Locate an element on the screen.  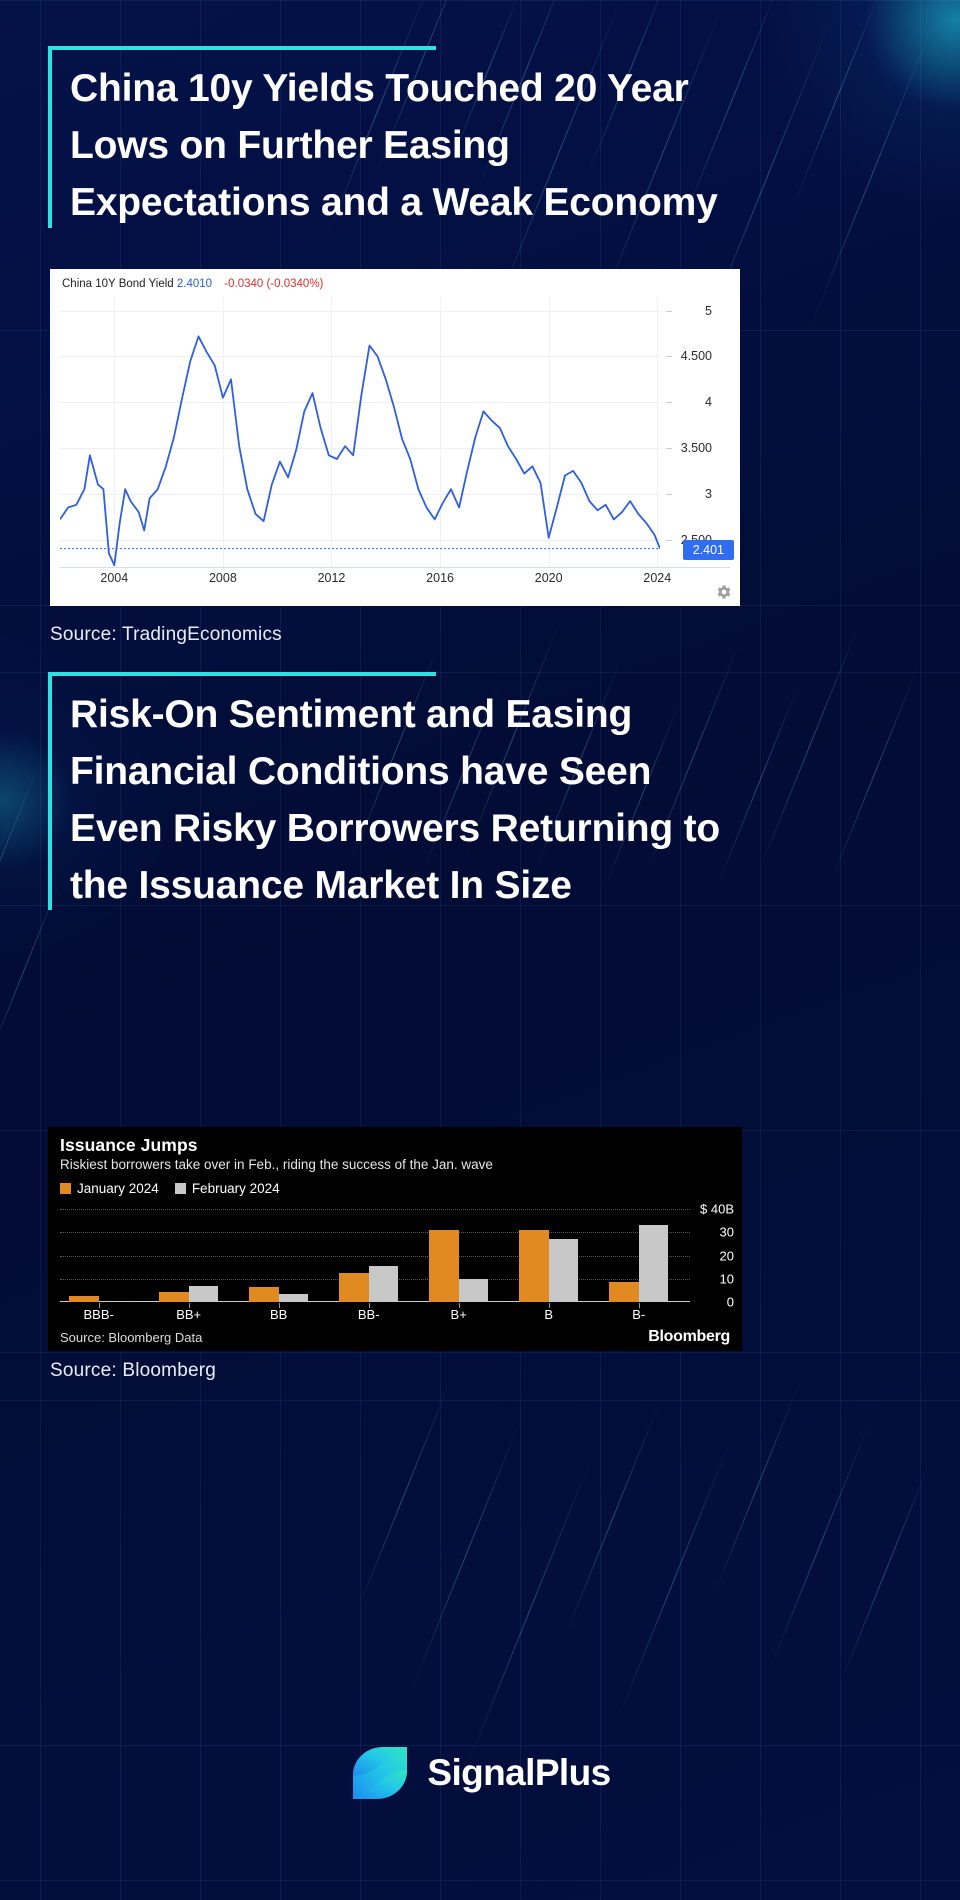
chart-bbg-x-tick-label: BB+ is located at coordinates (189, 1314).